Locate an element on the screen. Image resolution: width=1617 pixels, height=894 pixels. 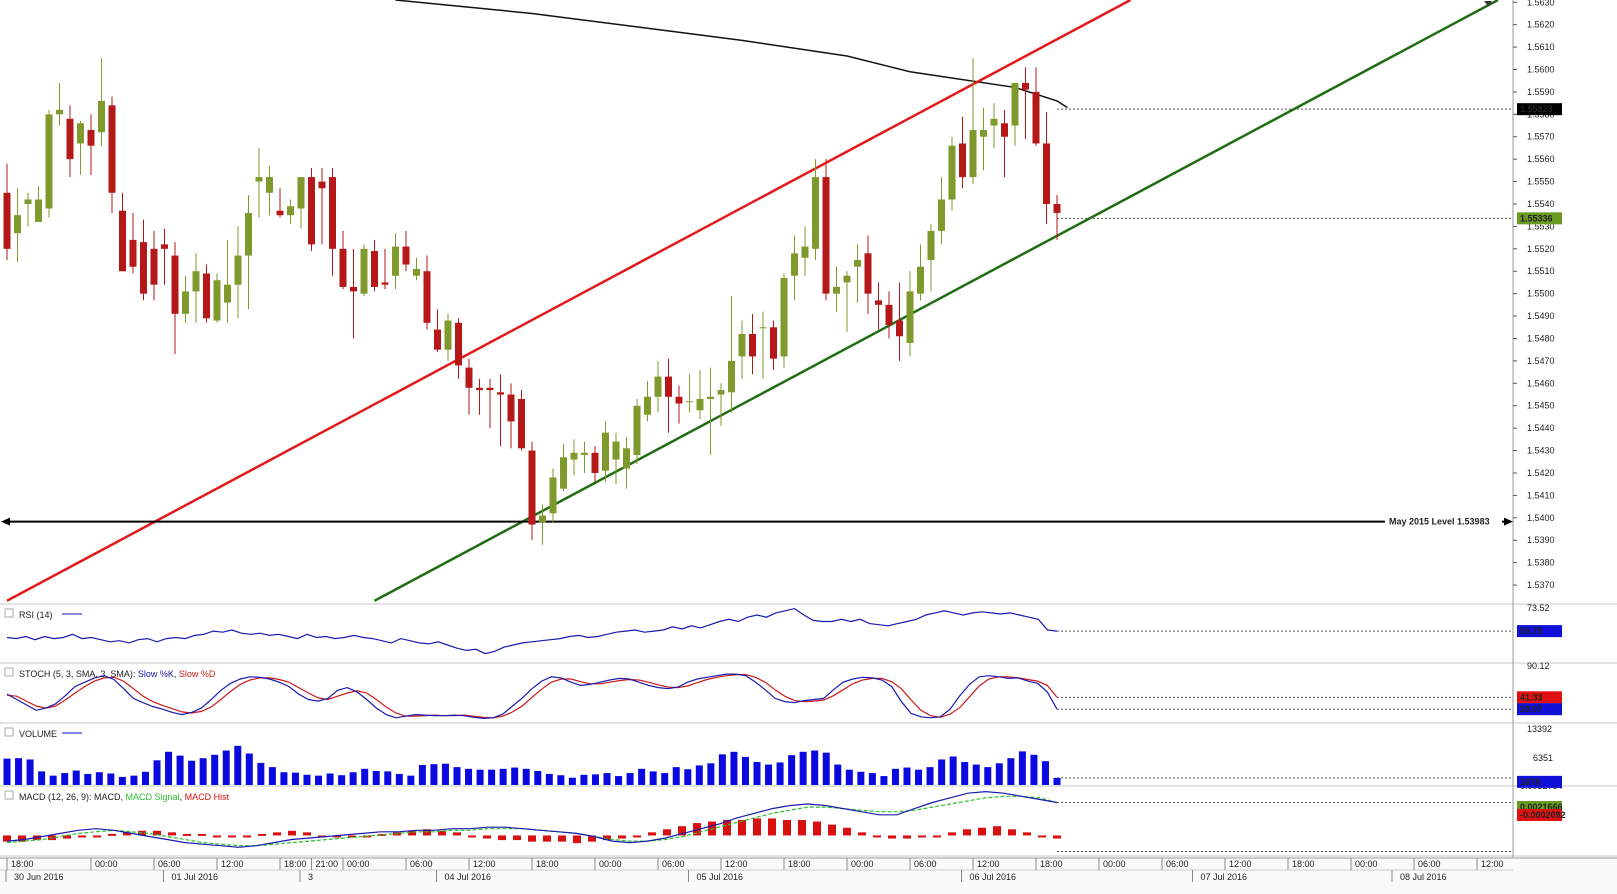
y-tick-label: 1.5450 is located at coordinates (1541, 406).